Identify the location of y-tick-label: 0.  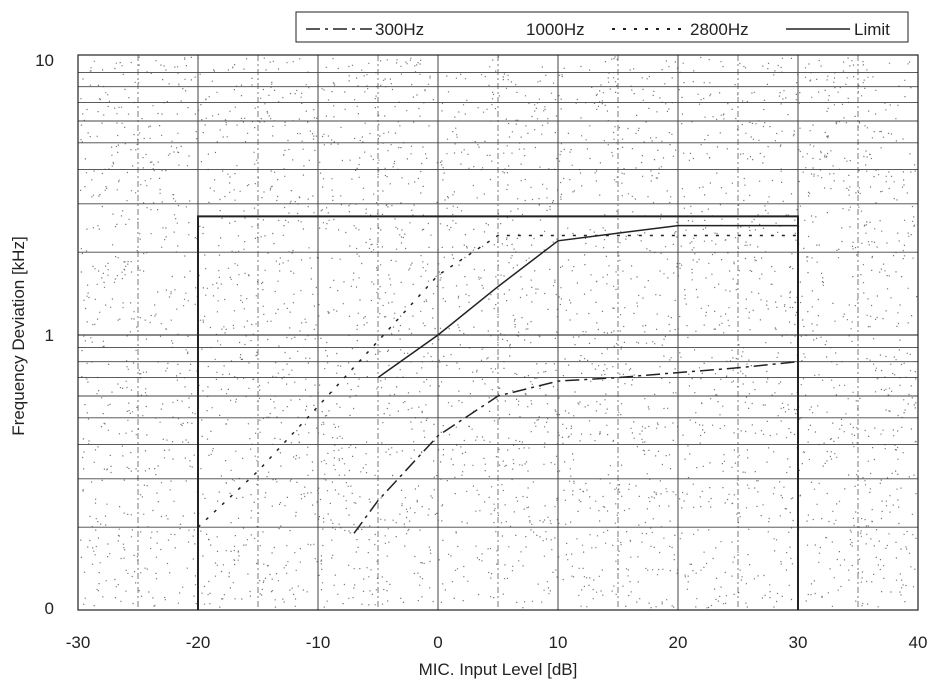
(49, 608).